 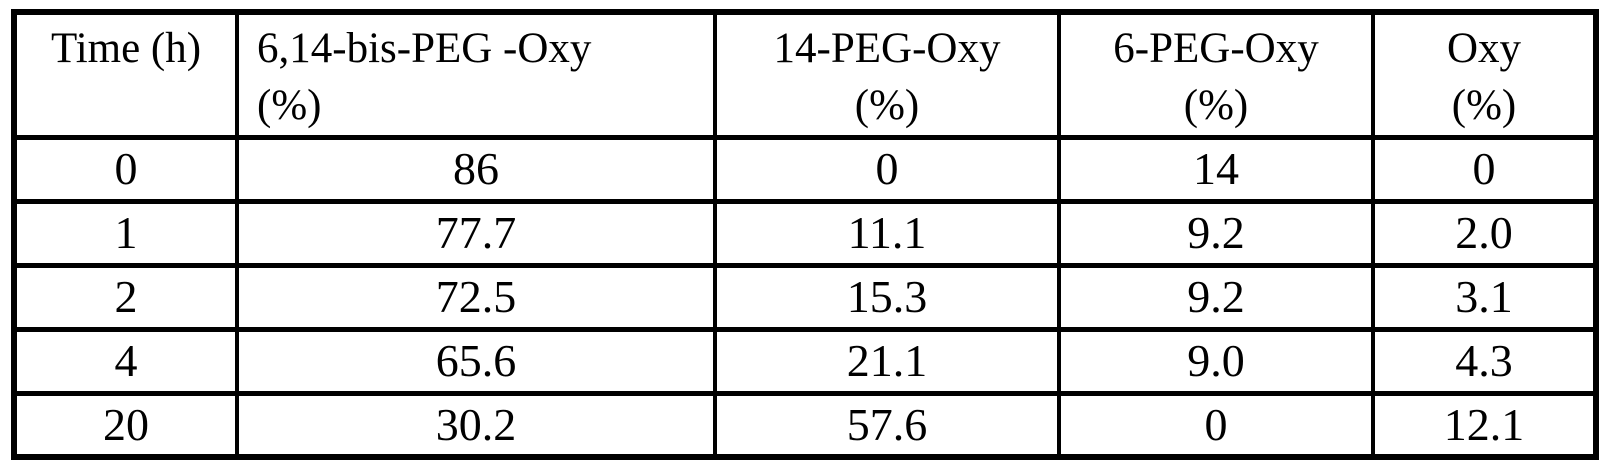 What do you see at coordinates (476, 425) in the screenshot?
I see `table-cell: 30.2` at bounding box center [476, 425].